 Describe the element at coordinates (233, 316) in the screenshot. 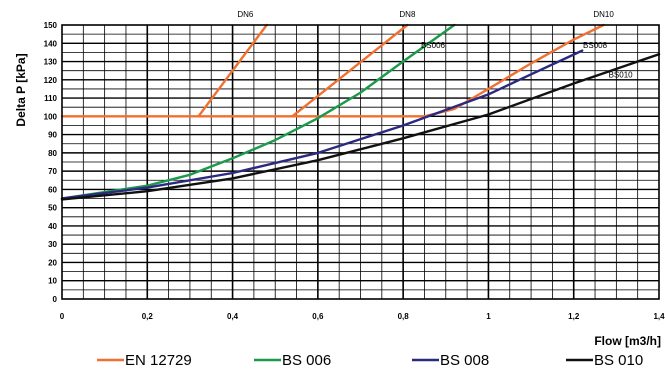

I see `x-tick-label: 0,4` at that location.